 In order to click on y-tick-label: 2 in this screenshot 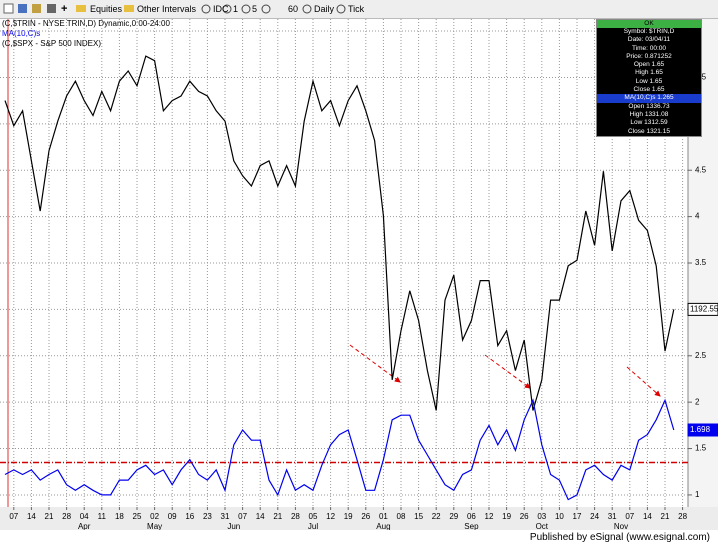, I will do `click(697, 401)`.